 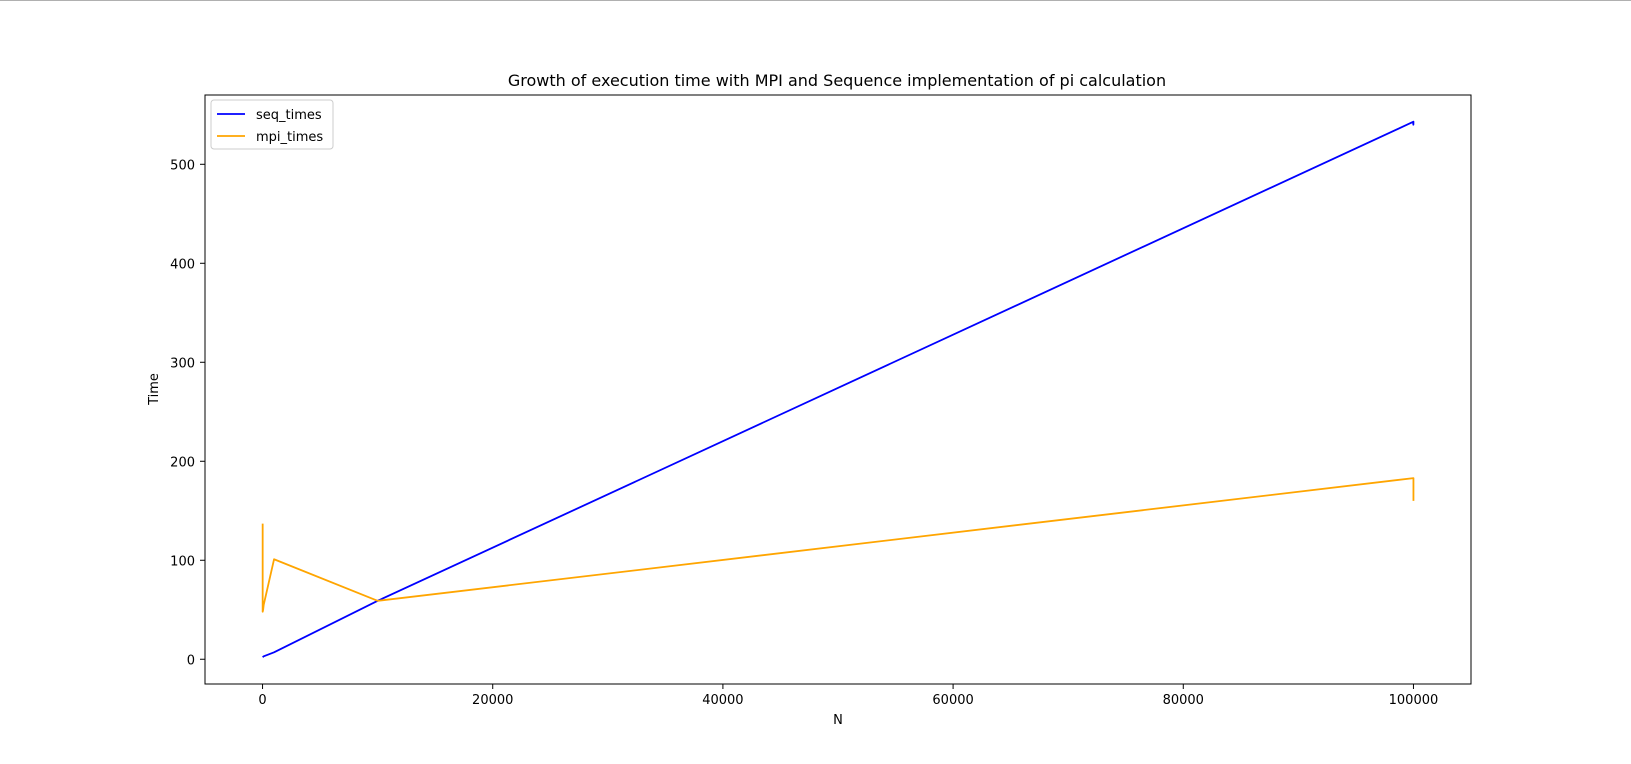 What do you see at coordinates (838, 720) in the screenshot?
I see `x-axis-label: N` at bounding box center [838, 720].